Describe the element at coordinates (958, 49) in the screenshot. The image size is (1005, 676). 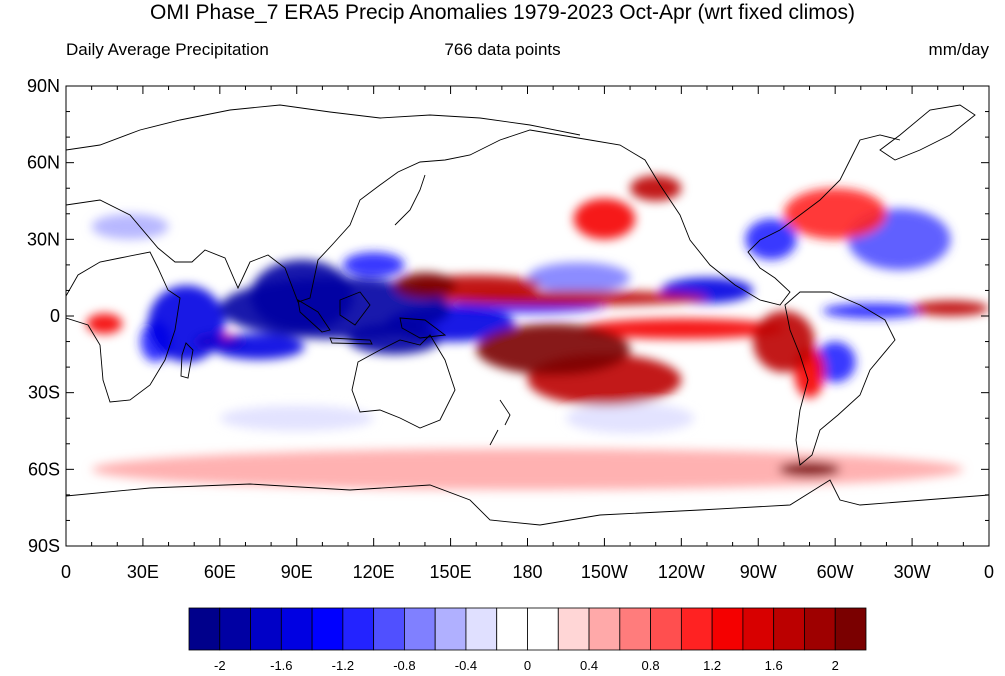
I see `subtitle-units: mm/day` at that location.